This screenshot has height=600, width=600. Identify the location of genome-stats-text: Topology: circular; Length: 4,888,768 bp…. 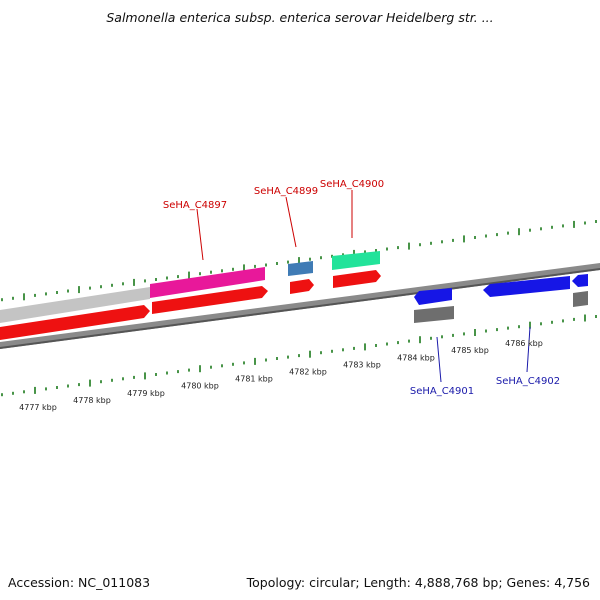
(418, 582).